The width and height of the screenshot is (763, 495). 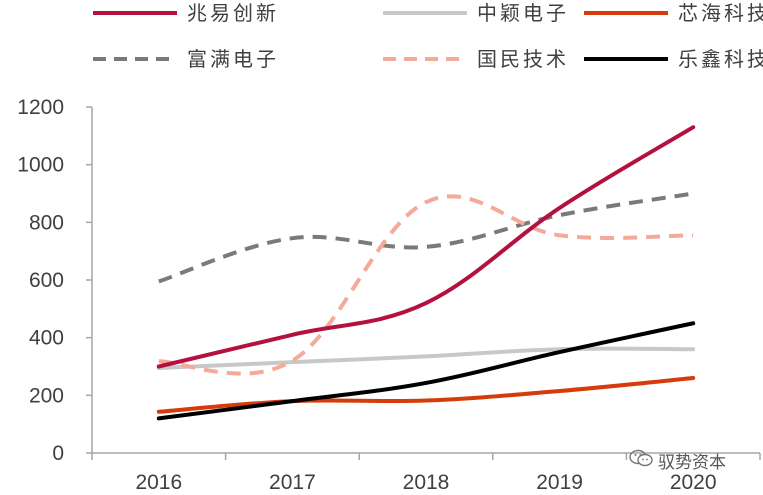 What do you see at coordinates (523, 13) in the screenshot?
I see `legend-label-1: 中颖电子` at bounding box center [523, 13].